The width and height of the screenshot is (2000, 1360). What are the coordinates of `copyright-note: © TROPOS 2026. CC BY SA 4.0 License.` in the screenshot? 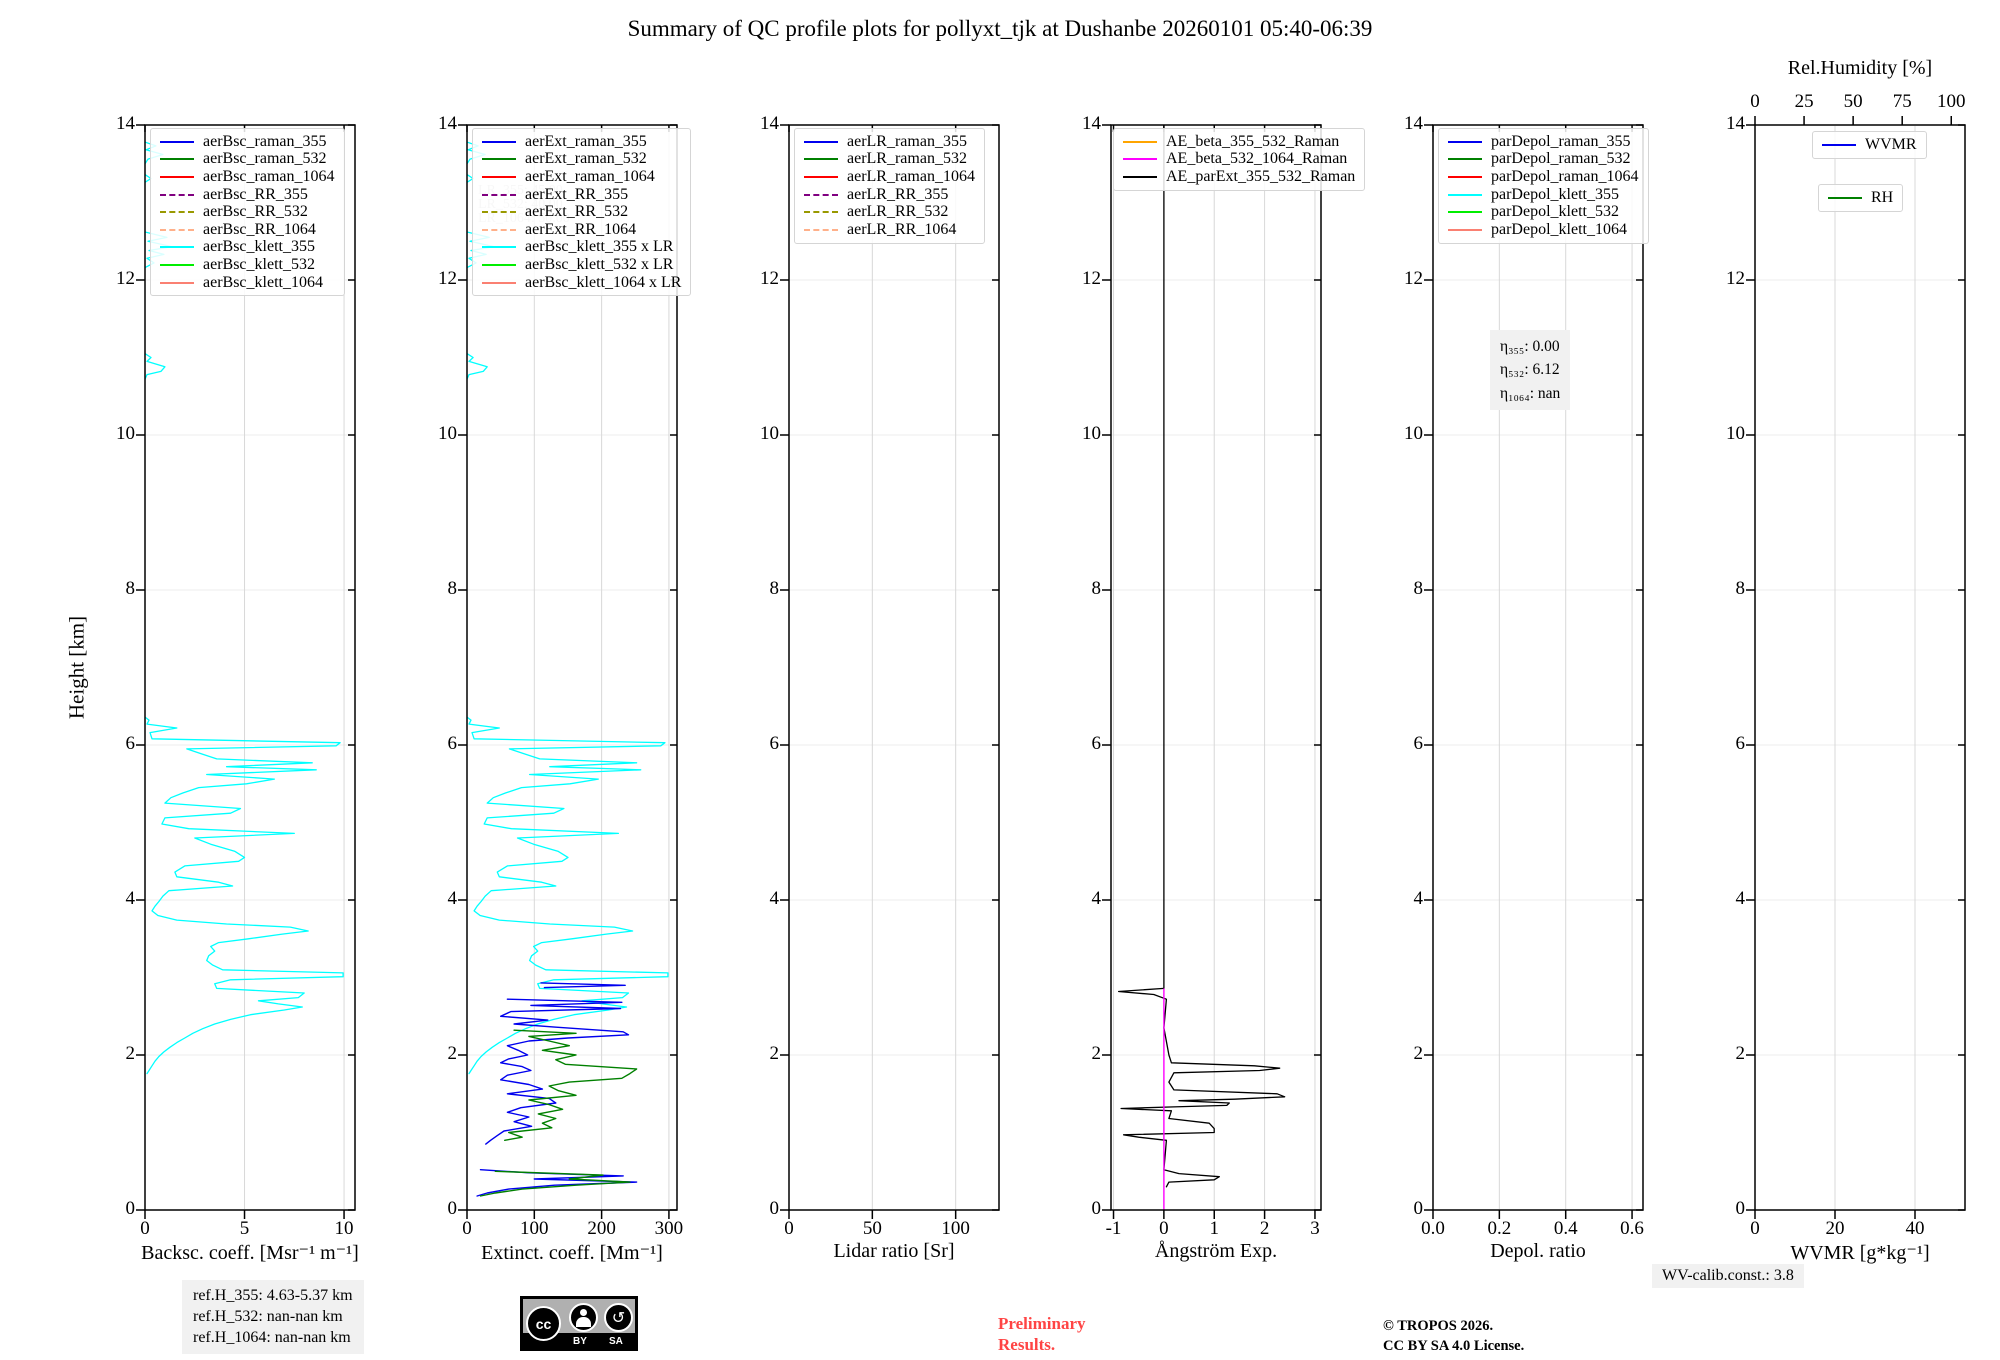 It's located at (1453, 1336).